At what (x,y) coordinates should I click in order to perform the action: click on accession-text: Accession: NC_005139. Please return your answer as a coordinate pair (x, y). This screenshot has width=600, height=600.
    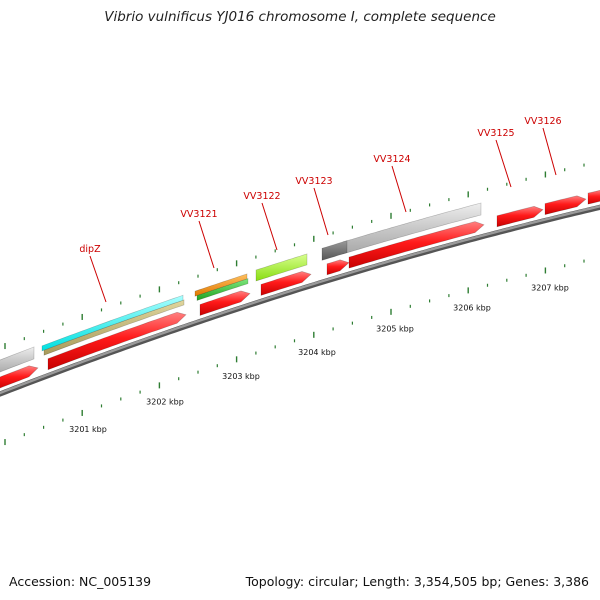
    Looking at the image, I should click on (80, 581).